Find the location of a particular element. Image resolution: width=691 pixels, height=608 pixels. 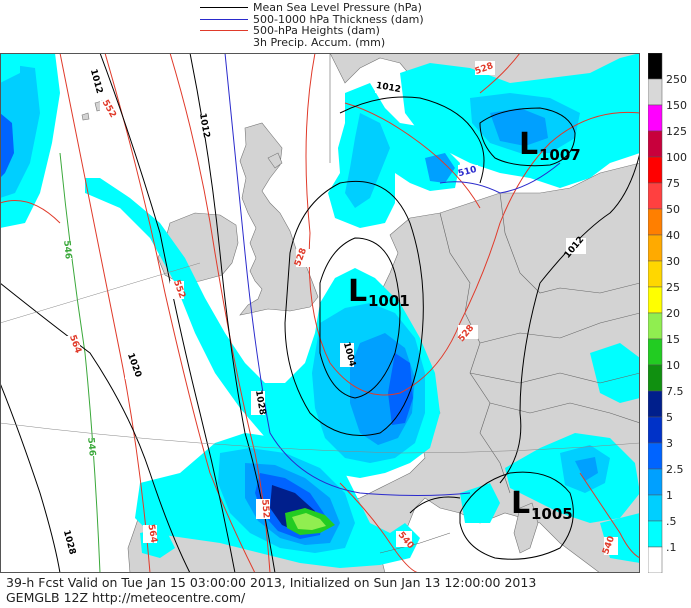

legend-mslp-label: Mean Sea Level Pressure (hPa) is located at coordinates (337, 7).